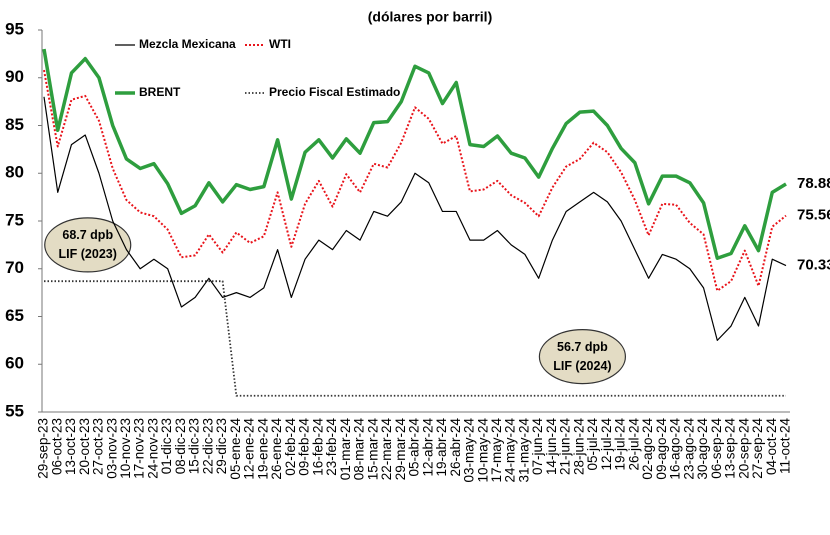  What do you see at coordinates (194, 446) in the screenshot?
I see `x-tick-label: 15-dic-23` at bounding box center [194, 446].